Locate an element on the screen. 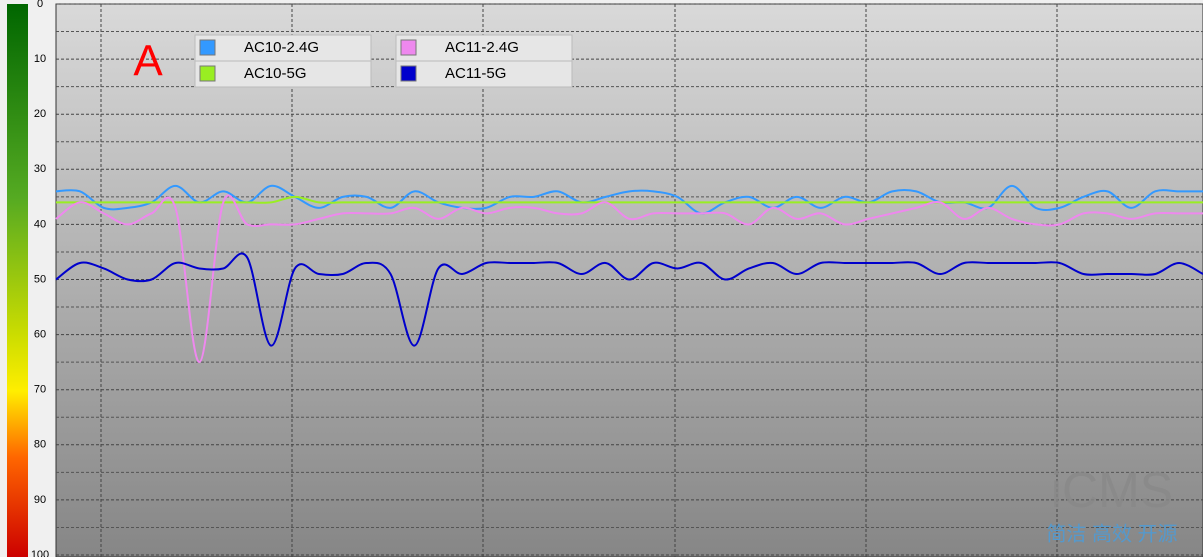 This screenshot has width=1203, height=557. series-line is located at coordinates (629, 199).